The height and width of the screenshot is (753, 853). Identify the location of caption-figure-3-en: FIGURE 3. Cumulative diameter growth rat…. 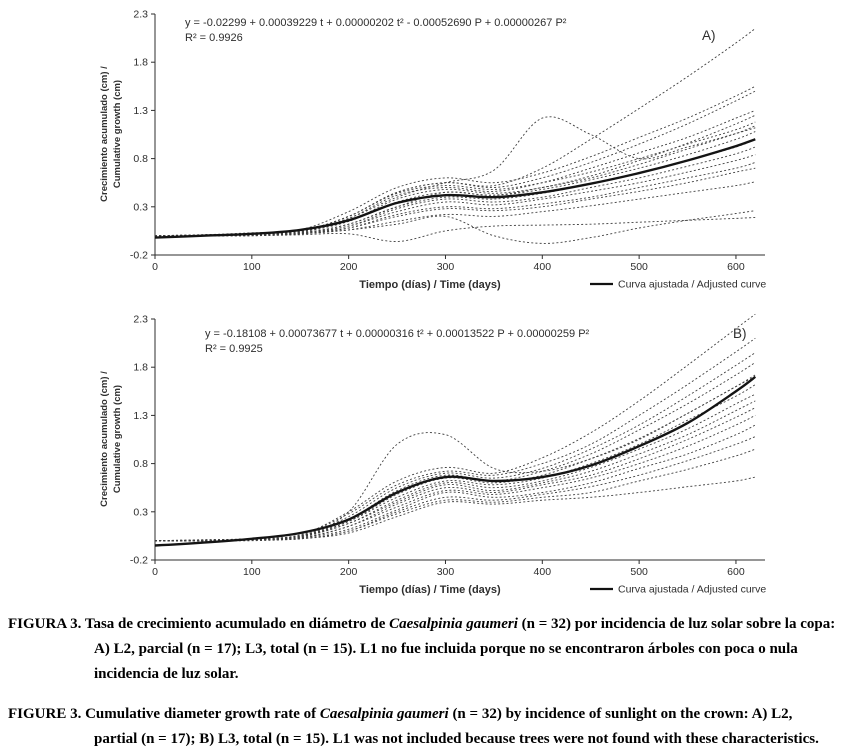
(423, 727).